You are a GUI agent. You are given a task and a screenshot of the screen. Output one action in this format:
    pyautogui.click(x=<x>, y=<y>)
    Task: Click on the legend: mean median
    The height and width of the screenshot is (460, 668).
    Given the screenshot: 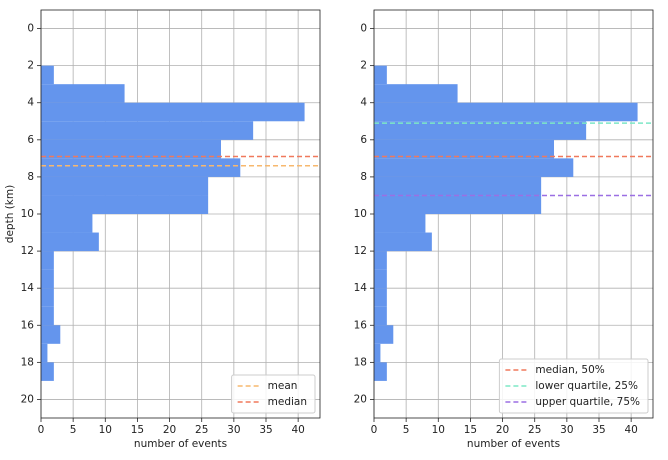 What is the action you would take?
    pyautogui.click(x=273, y=394)
    